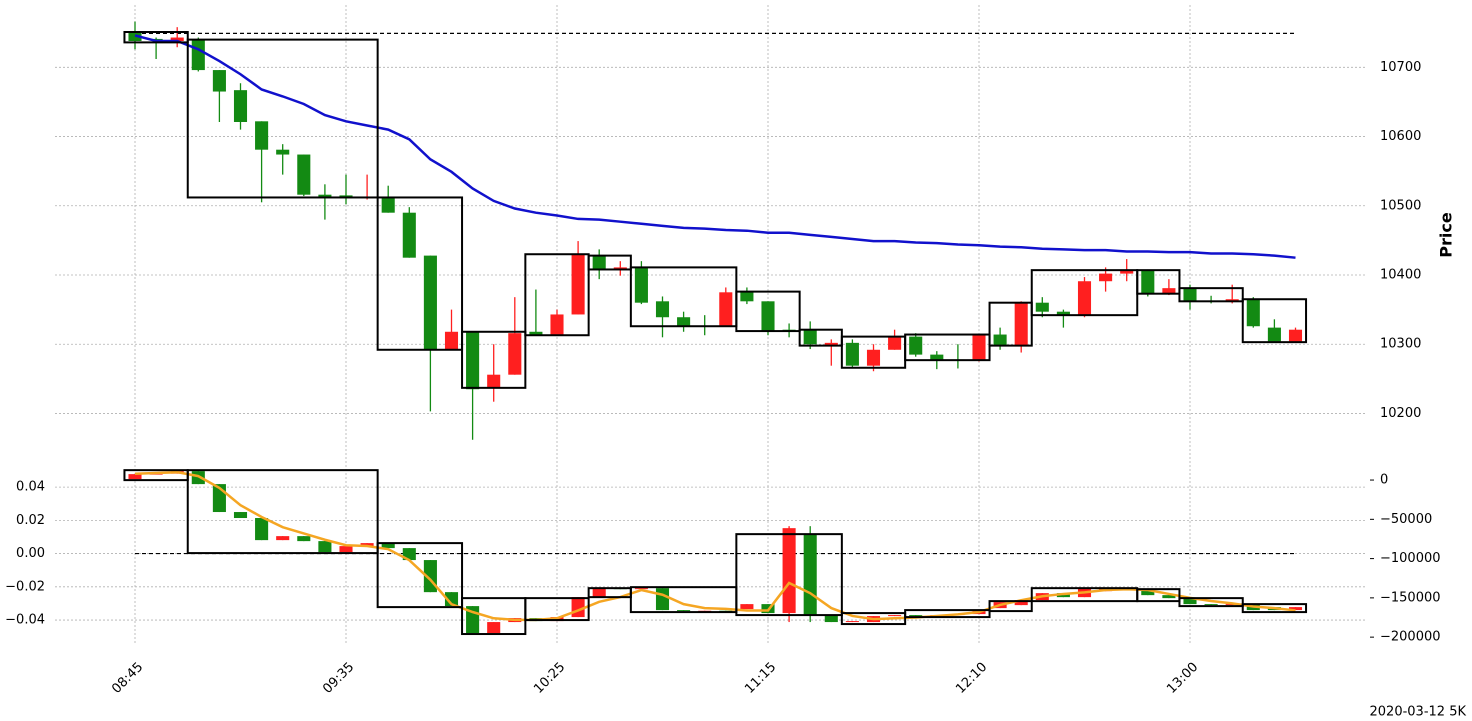 Image resolution: width=1472 pixels, height=721 pixels. What do you see at coordinates (25, 620) in the screenshot?
I see `y-tick-label: −0.04` at bounding box center [25, 620].